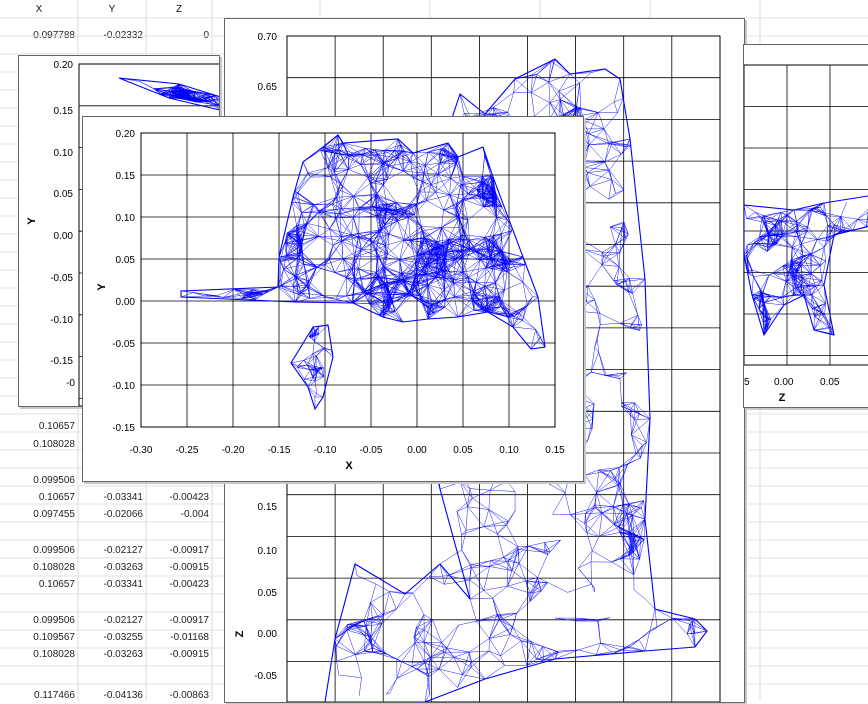  Describe the element at coordinates (179, 9) in the screenshot. I see `column-header-z: Z` at that location.